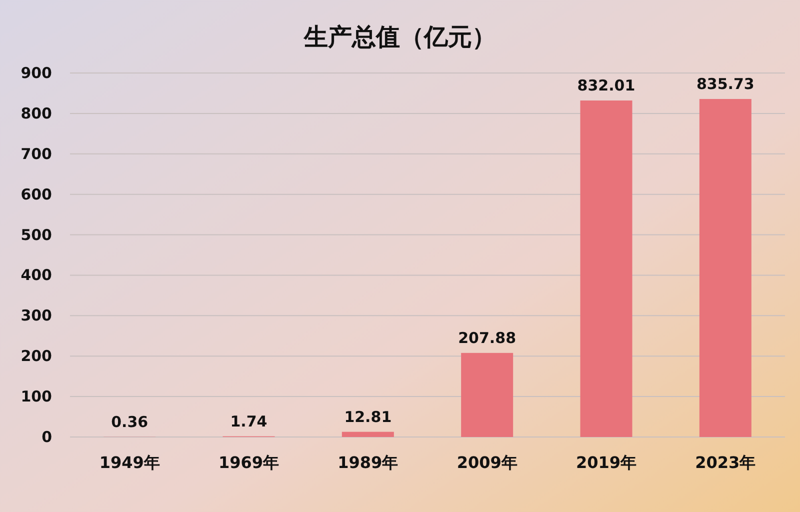  I want to click on data-label: 12.81, so click(368, 417).